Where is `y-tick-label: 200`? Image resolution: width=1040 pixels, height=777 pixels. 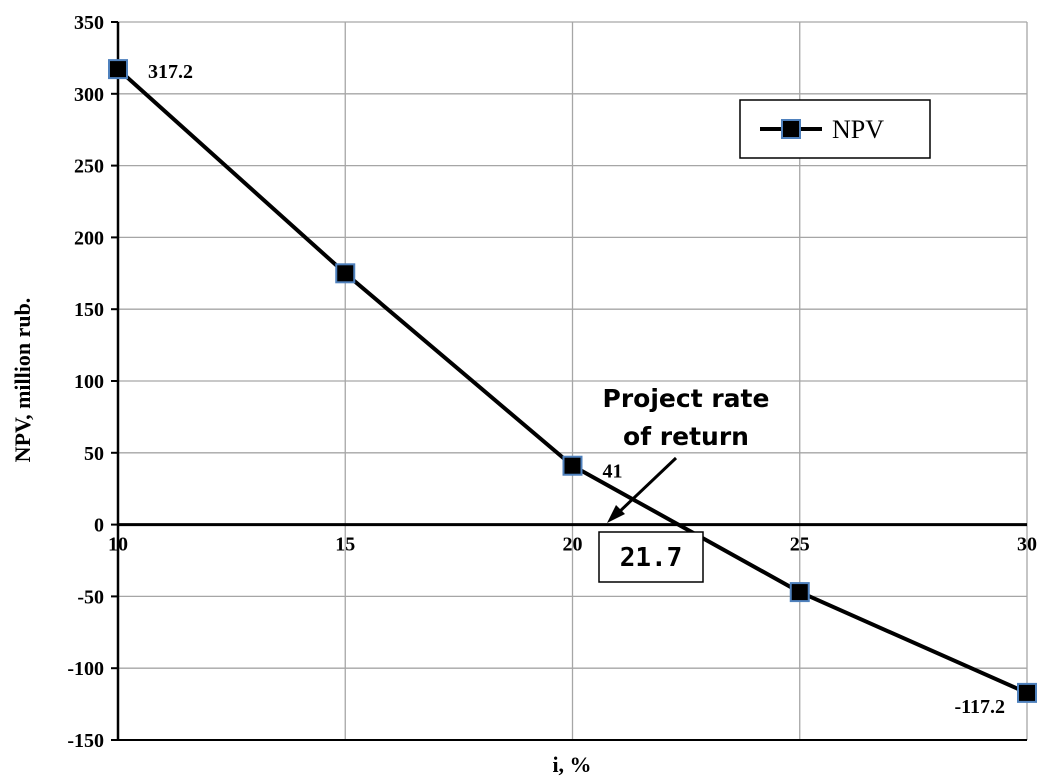 y-tick-label: 200 is located at coordinates (89, 238).